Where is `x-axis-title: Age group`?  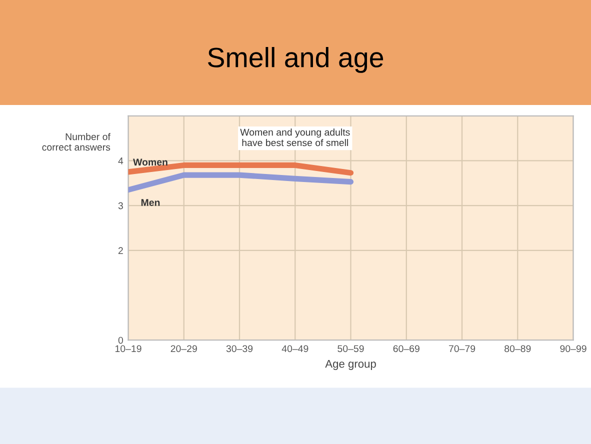
x-axis-title: Age group is located at coordinates (350, 365).